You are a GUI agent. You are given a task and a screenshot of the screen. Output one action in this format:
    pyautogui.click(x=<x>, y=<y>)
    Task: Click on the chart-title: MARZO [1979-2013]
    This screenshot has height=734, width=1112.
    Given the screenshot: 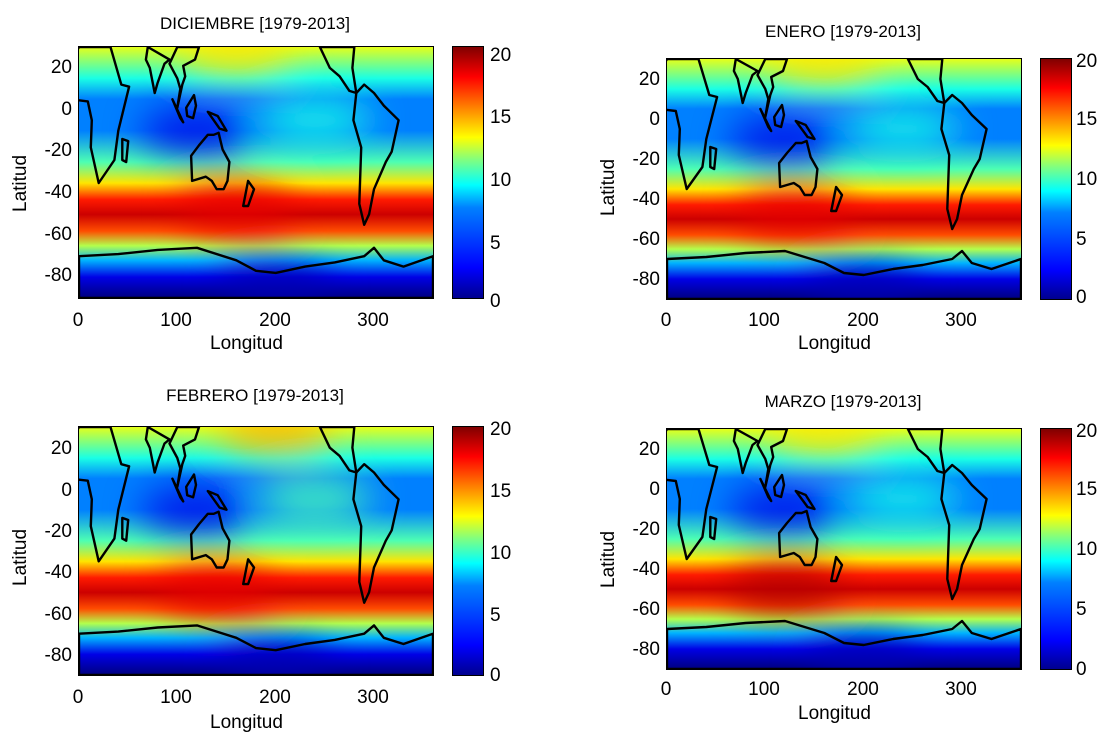 What is the action you would take?
    pyautogui.click(x=843, y=401)
    